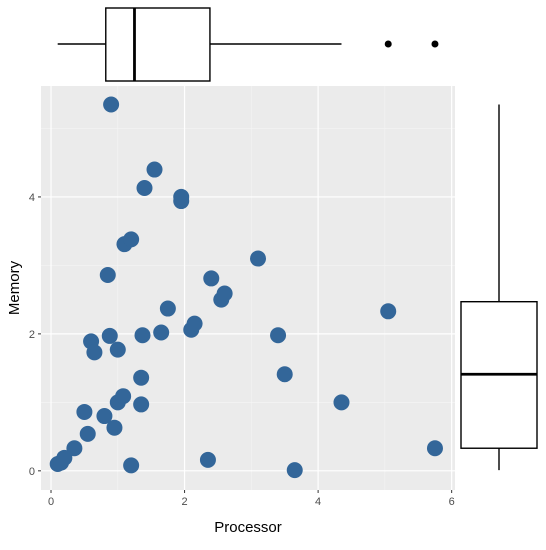 Image resolution: width=546 pixels, height=550 pixels. I want to click on x-box-iqr, so click(158, 44).